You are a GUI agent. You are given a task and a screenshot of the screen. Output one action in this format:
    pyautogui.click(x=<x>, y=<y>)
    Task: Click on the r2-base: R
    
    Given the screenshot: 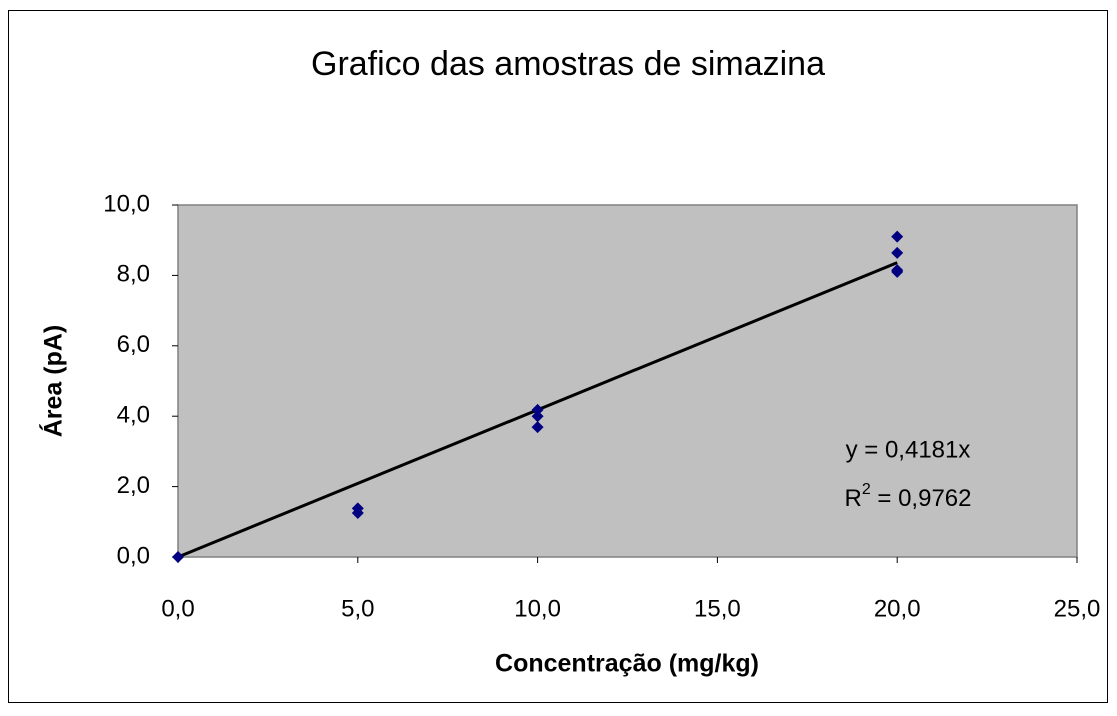 What is the action you would take?
    pyautogui.click(x=852, y=498)
    